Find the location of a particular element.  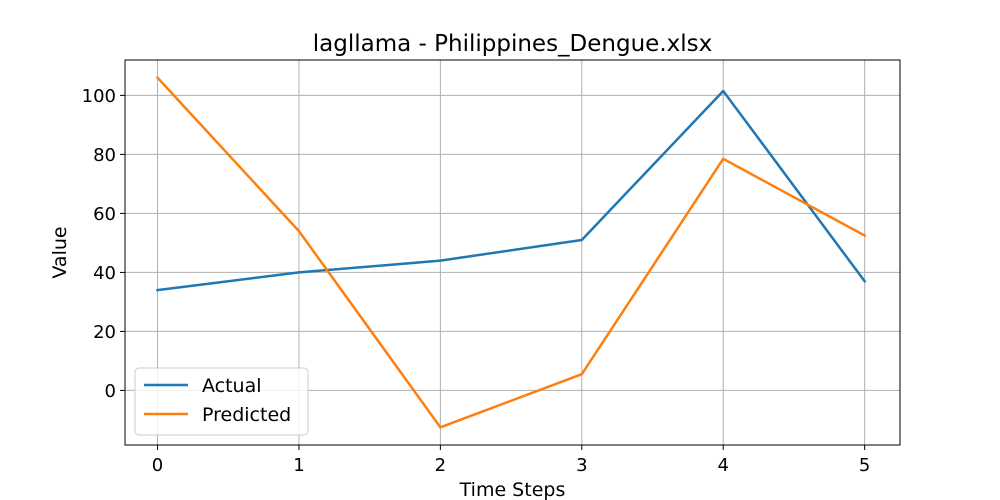

legend-label-actual: Actual is located at coordinates (232, 386).